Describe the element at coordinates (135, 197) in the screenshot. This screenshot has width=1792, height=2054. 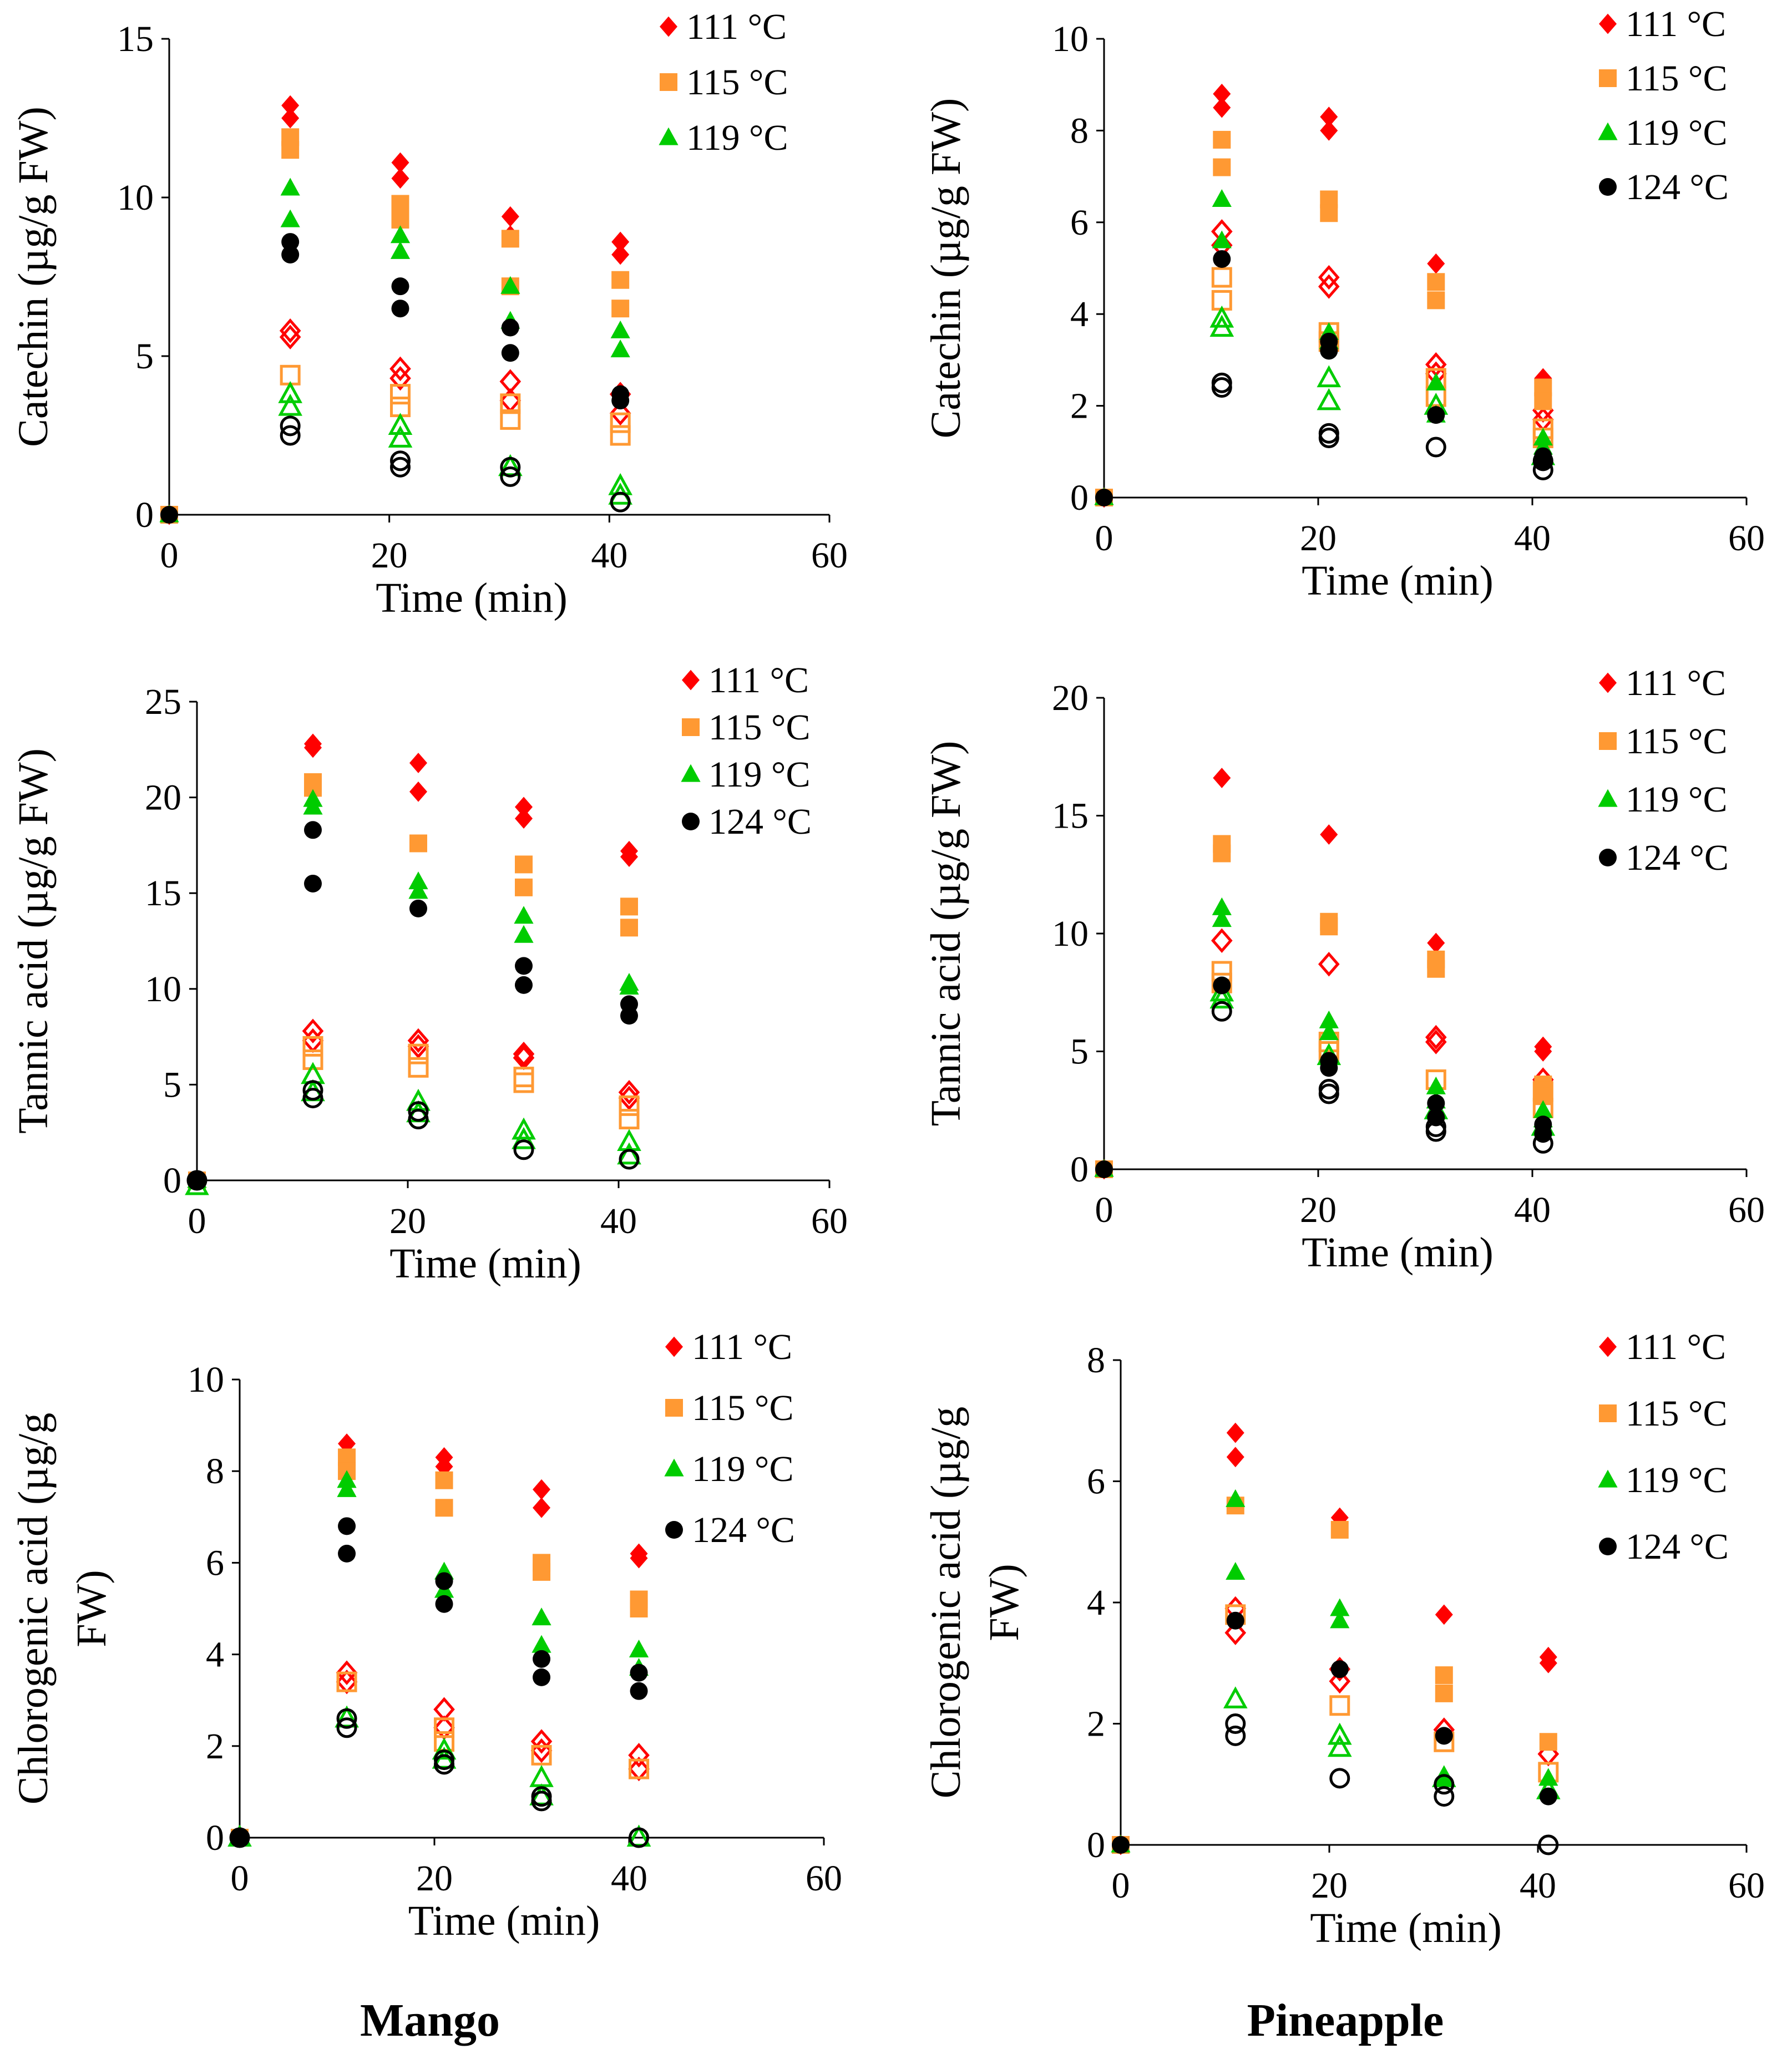
I see `y-tick-label: 10` at that location.